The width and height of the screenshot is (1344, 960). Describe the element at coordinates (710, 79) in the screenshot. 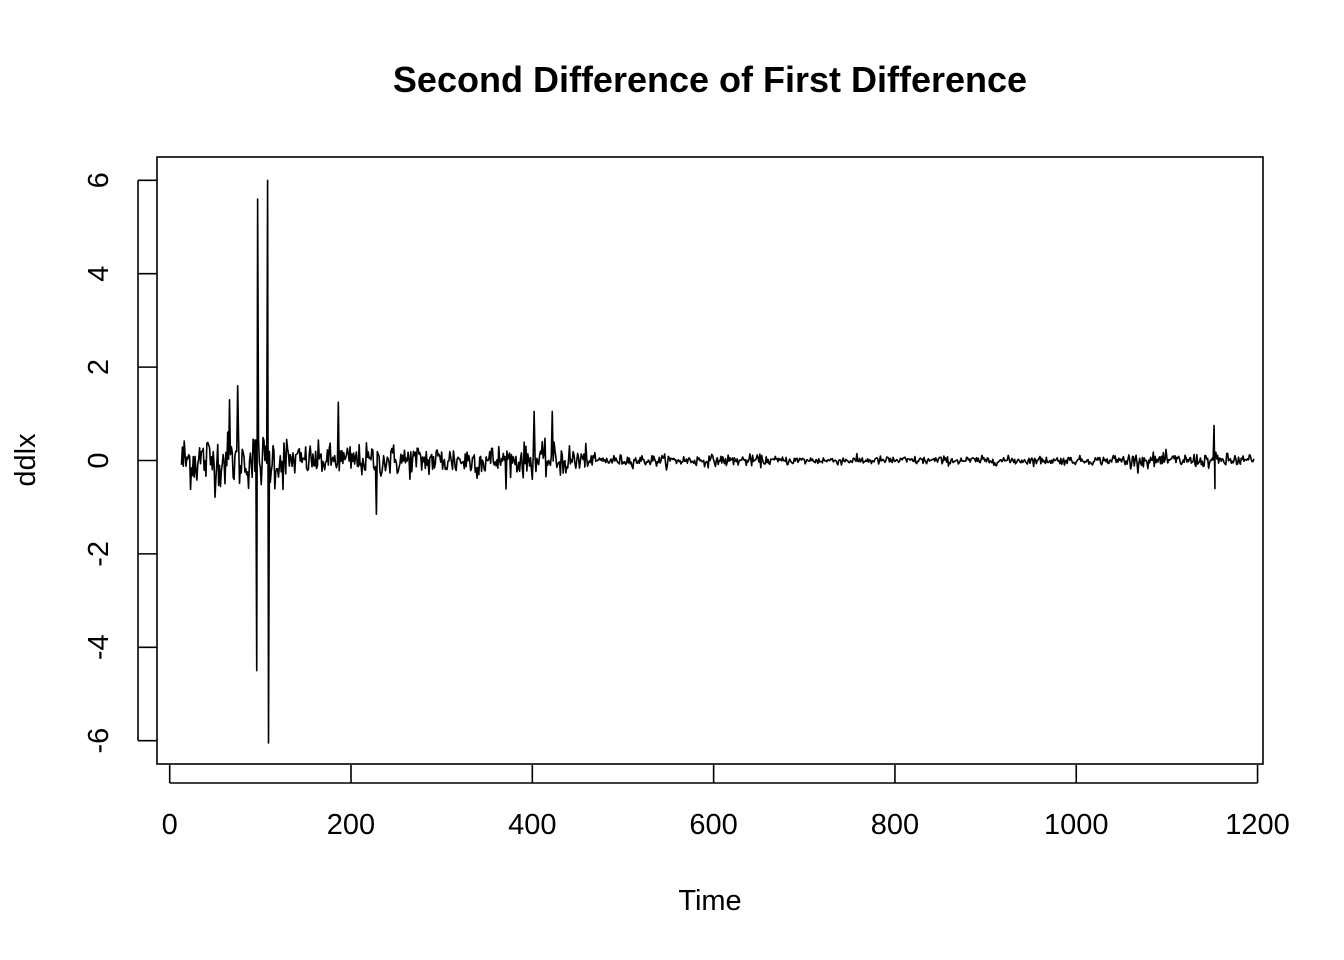

I see `chart-title: Second Difference of First Difference` at that location.